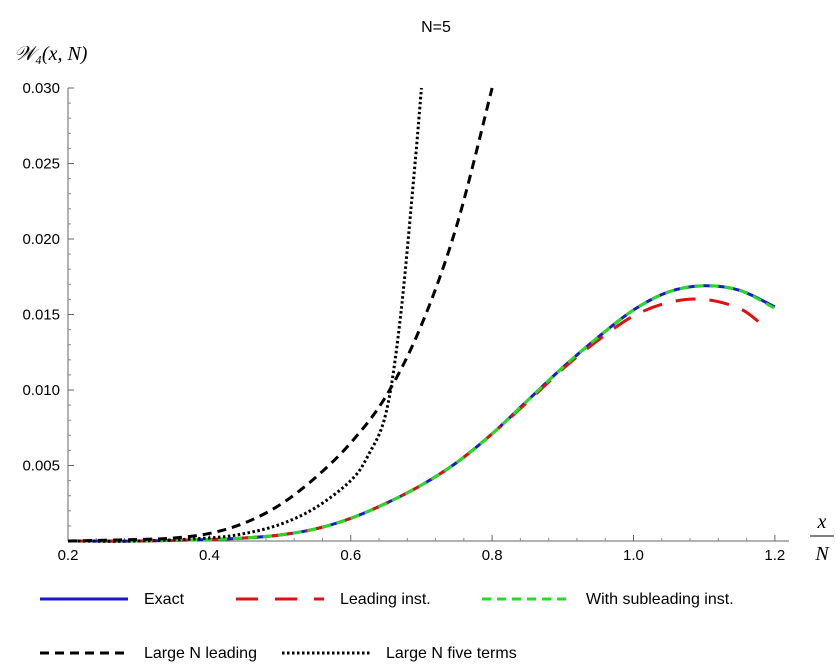  I want to click on legend-label: Large N five terms, so click(451, 653).